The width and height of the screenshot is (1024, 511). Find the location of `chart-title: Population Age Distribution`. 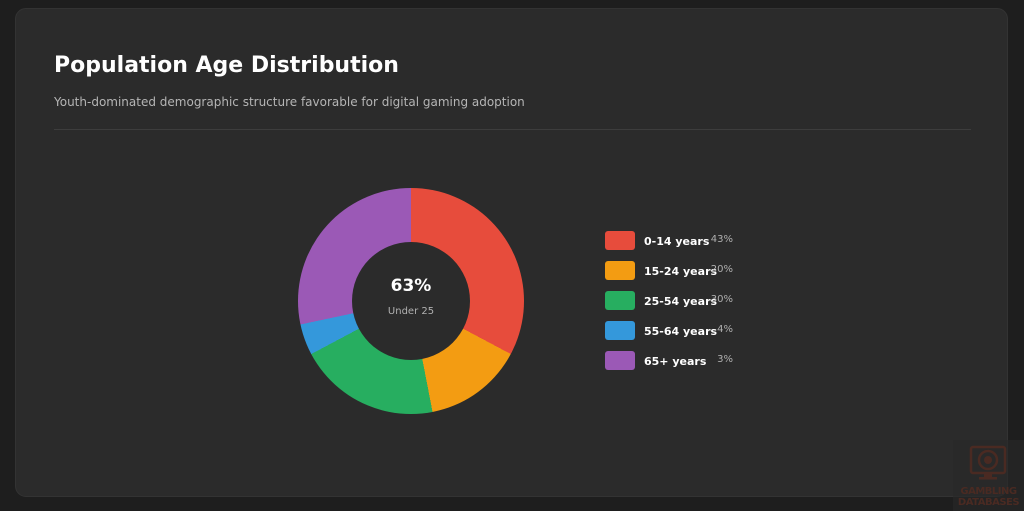

chart-title: Population Age Distribution is located at coordinates (226, 65).